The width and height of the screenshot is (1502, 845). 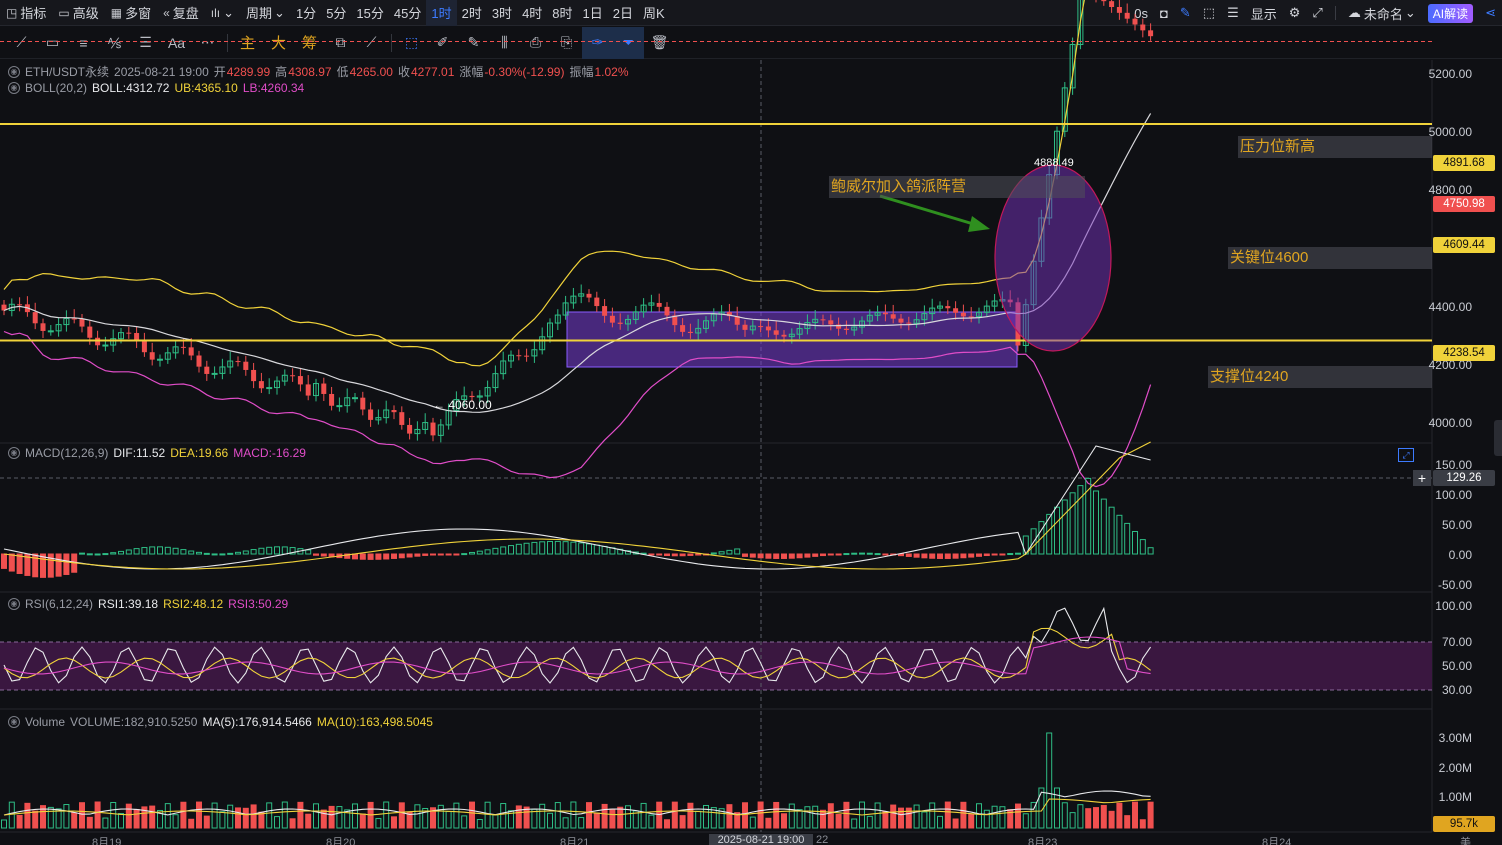 I want to click on layout-dropdown: ☁ 未命名 ⌄, so click(x=1381, y=13).